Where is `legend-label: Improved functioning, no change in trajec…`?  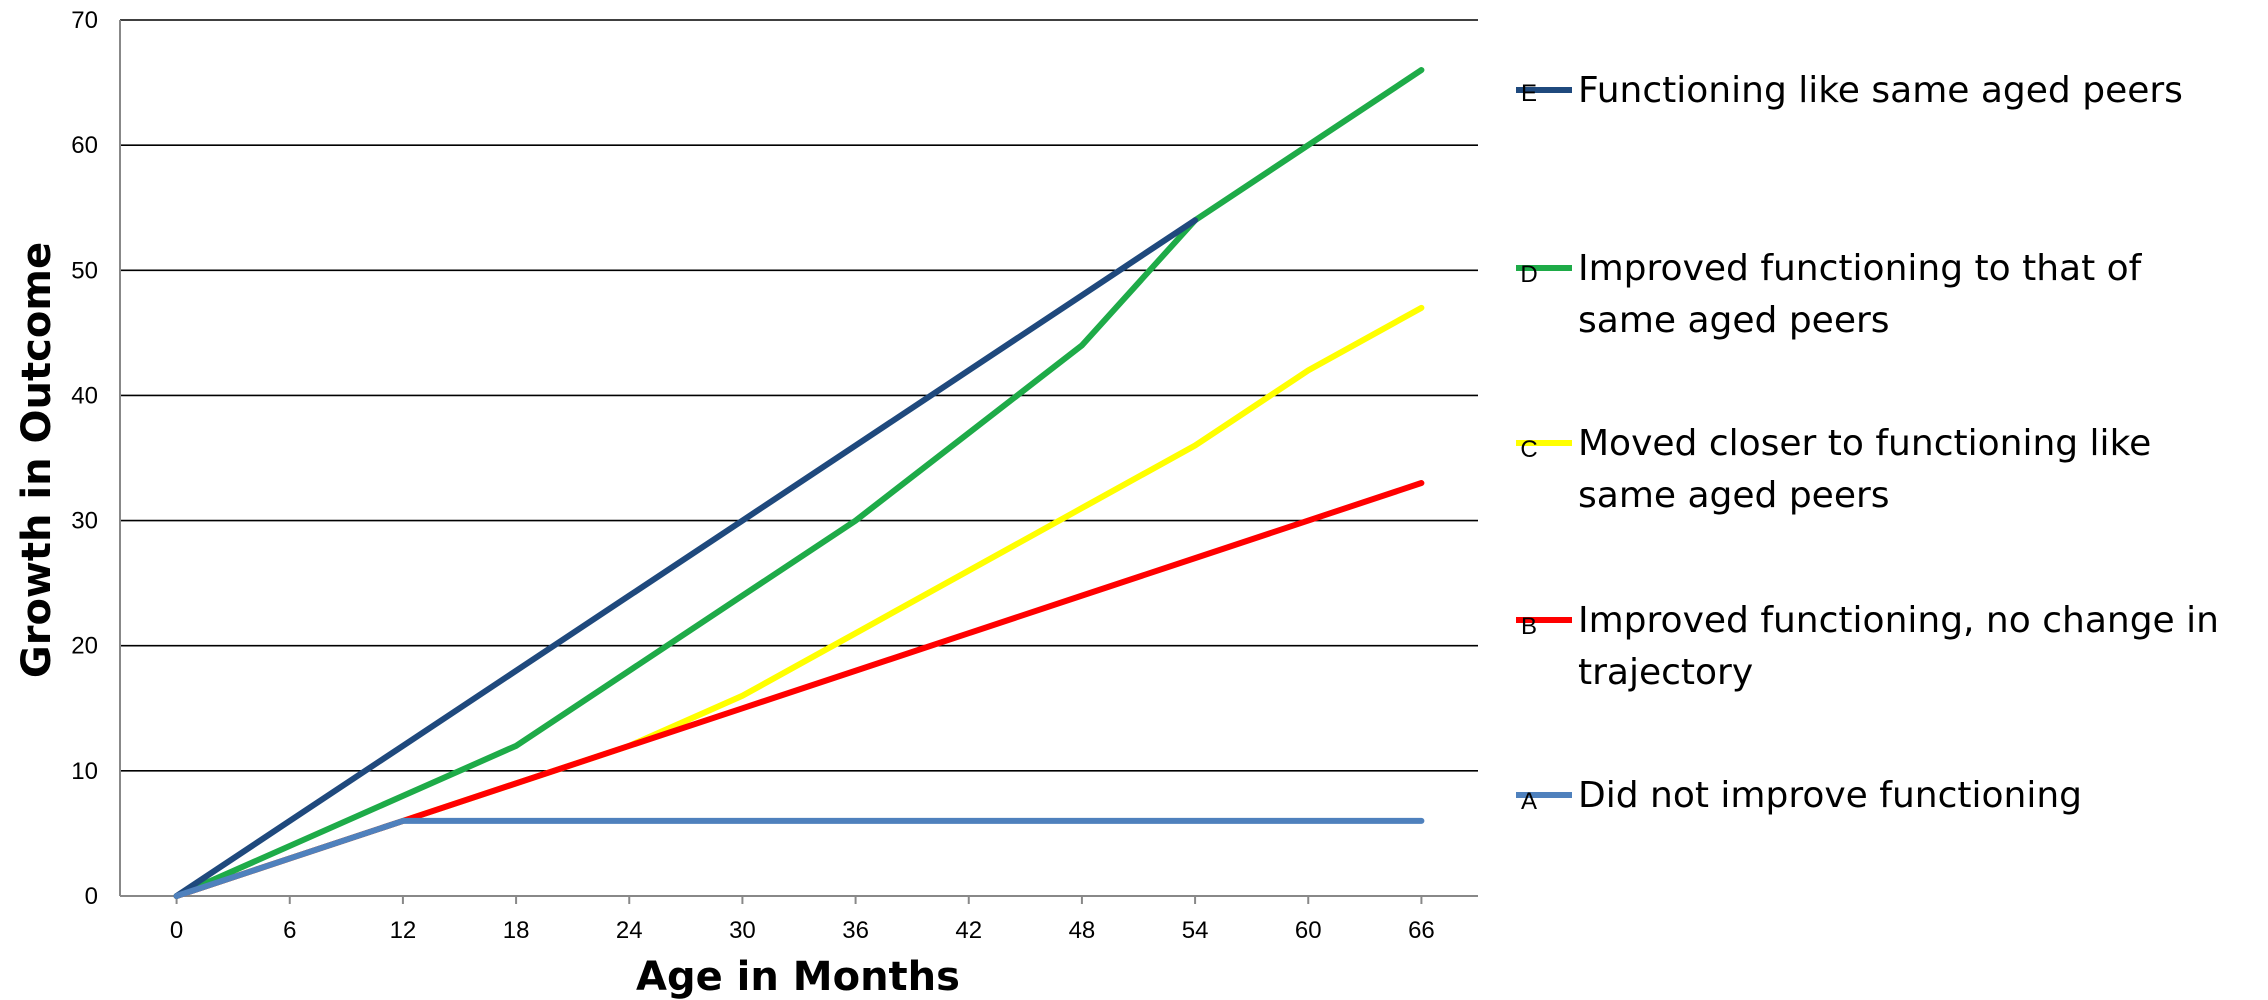 legend-label: Improved functioning, no change in trajec… is located at coordinates (1898, 646).